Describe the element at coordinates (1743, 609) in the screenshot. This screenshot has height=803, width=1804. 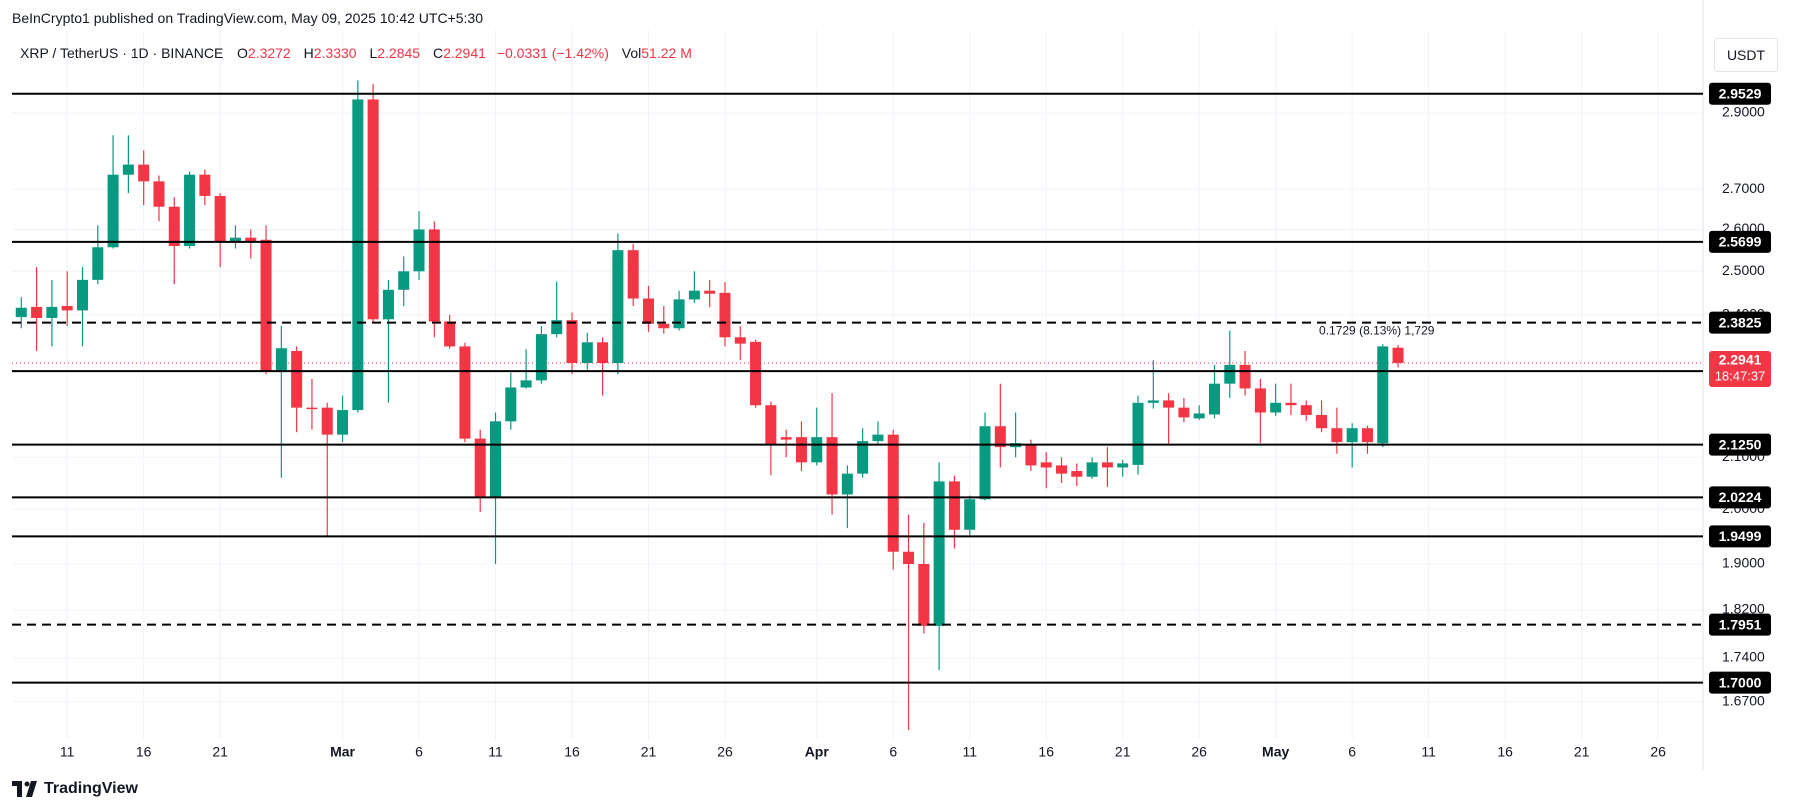
I see `y-tick-label: 1.8200` at that location.